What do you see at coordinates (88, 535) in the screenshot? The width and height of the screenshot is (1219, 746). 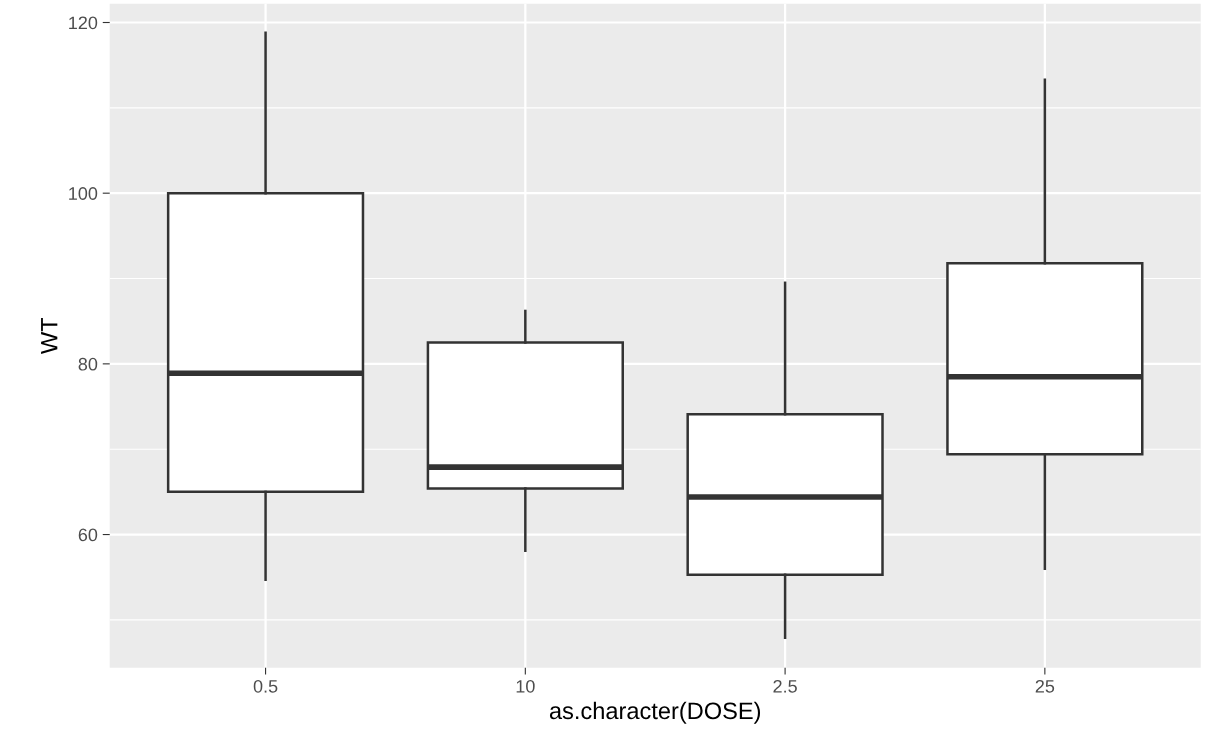 I see `y-tick-label: 60` at bounding box center [88, 535].